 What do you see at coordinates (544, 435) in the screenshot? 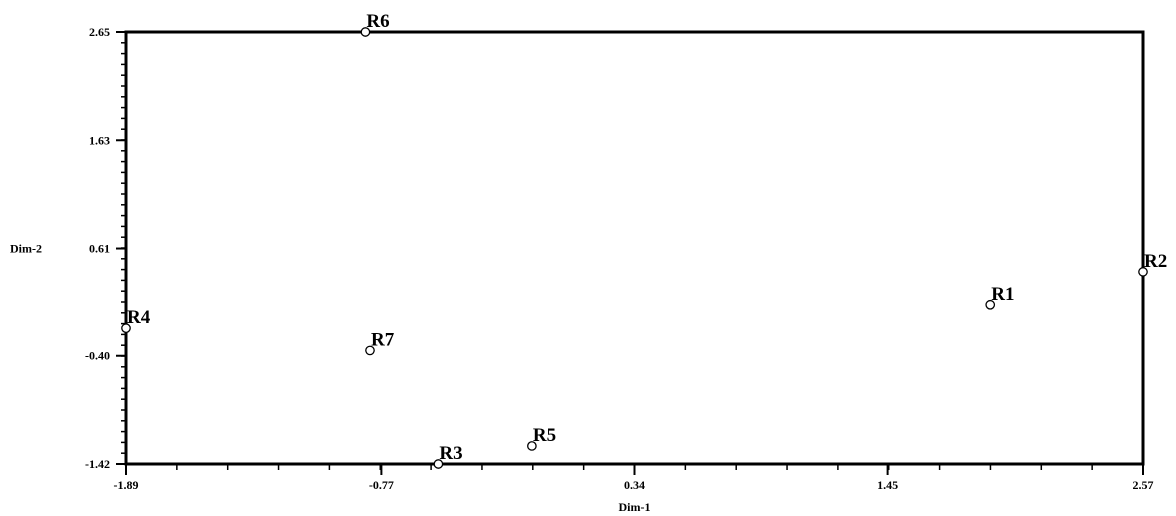
I see `point-label-r5: R5` at bounding box center [544, 435].